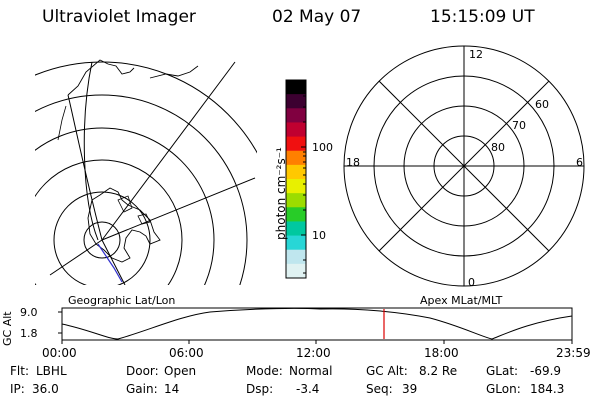  What do you see at coordinates (7, 328) in the screenshot?
I see `alt-axis-label: GC Alt` at bounding box center [7, 328].